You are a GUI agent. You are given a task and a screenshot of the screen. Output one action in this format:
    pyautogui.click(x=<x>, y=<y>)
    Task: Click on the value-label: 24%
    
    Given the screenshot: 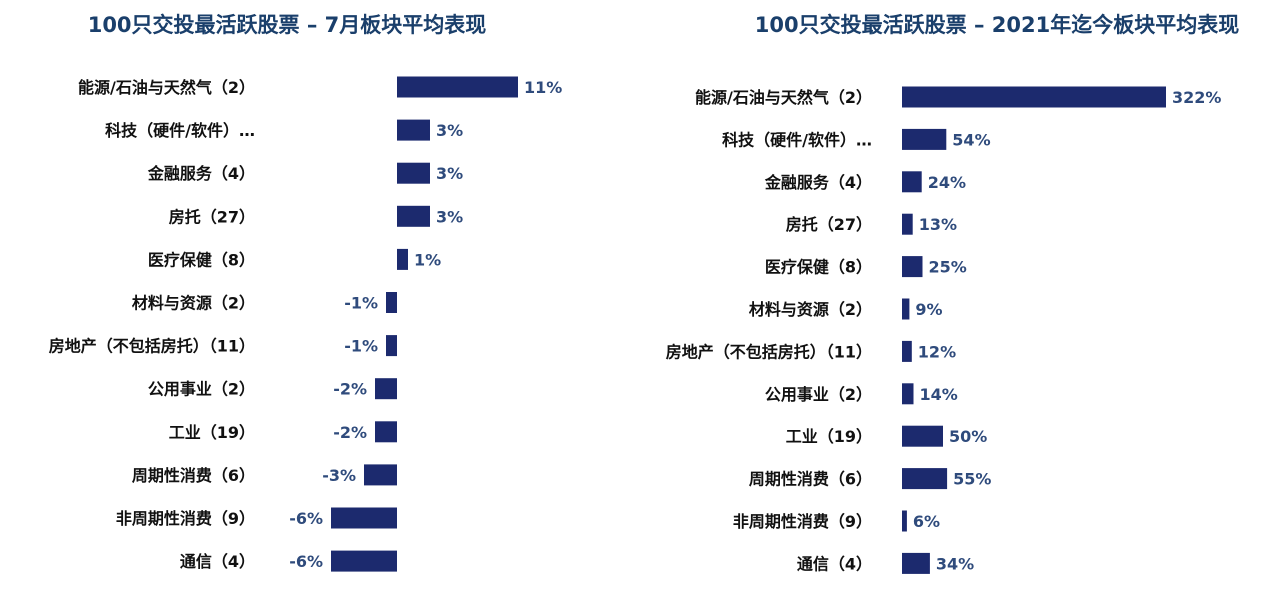 What is the action you would take?
    pyautogui.click(x=947, y=182)
    